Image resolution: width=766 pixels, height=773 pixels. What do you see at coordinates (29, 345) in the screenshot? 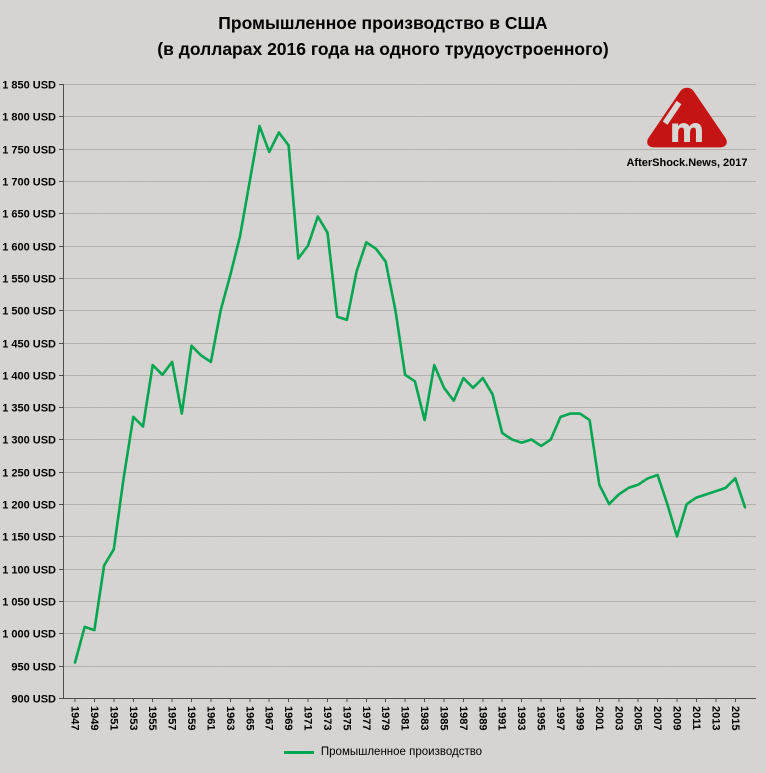
I see `y-tick-label: 1 450 USD` at bounding box center [29, 345].